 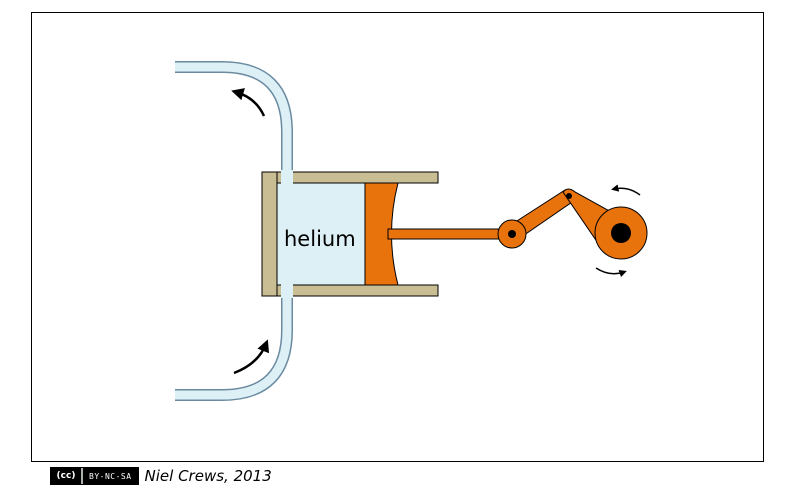 I want to click on piston-rod, so click(x=450, y=234).